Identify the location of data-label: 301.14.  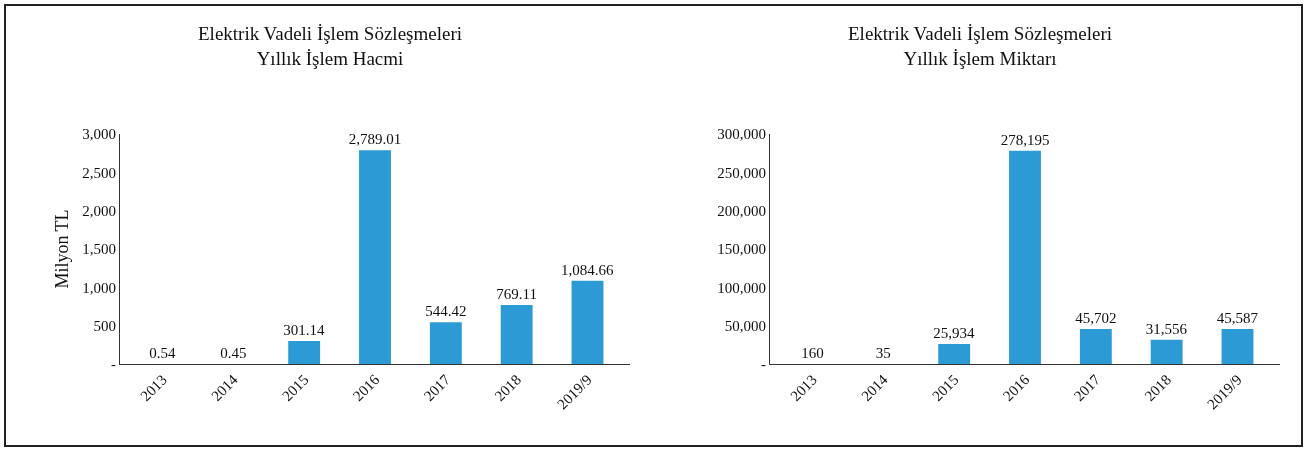
(304, 329).